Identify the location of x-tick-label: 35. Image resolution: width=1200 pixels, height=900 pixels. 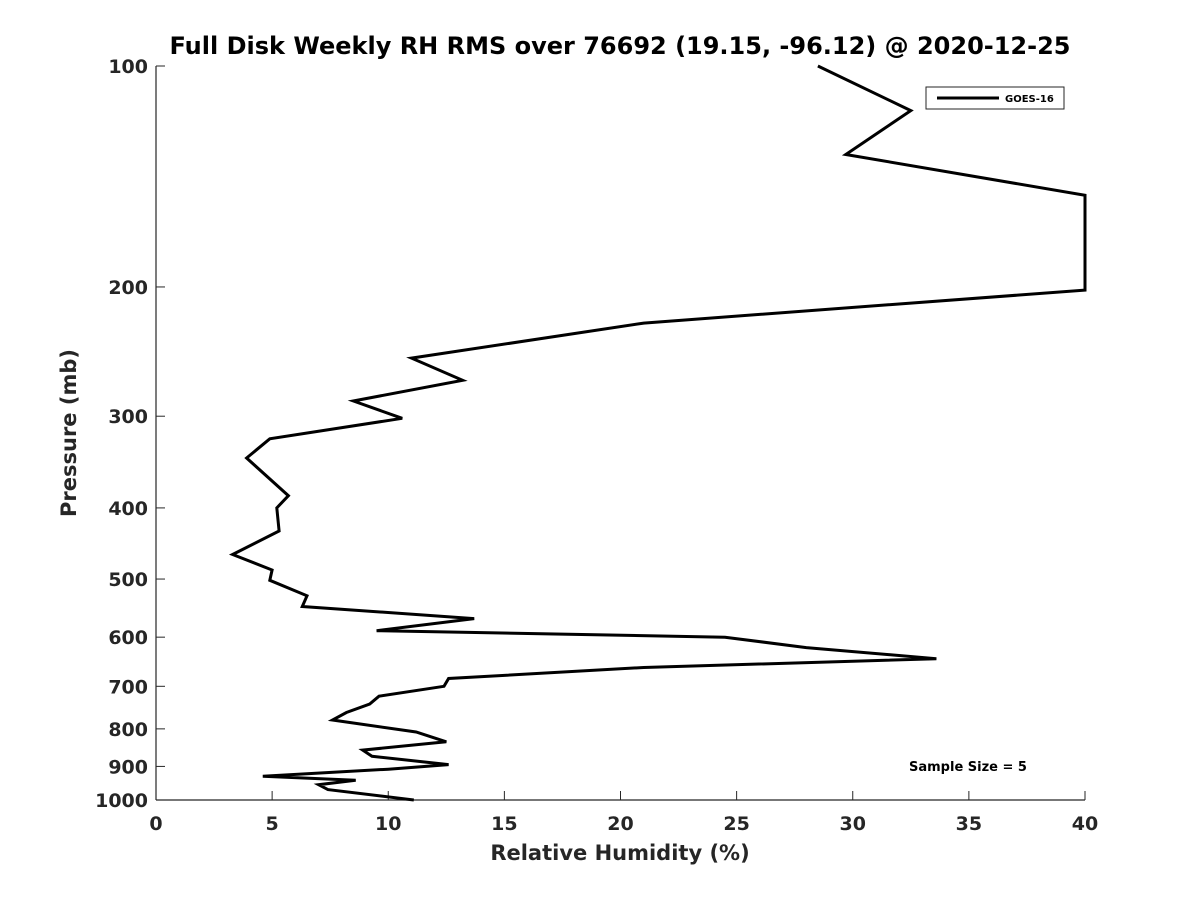
(969, 824).